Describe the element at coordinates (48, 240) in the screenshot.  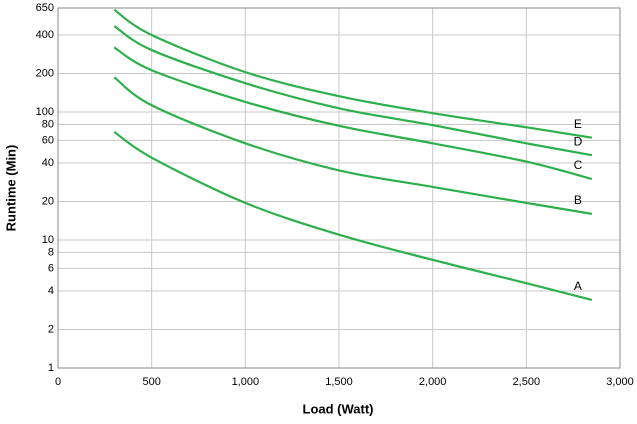
I see `y-tick-label: 10` at that location.